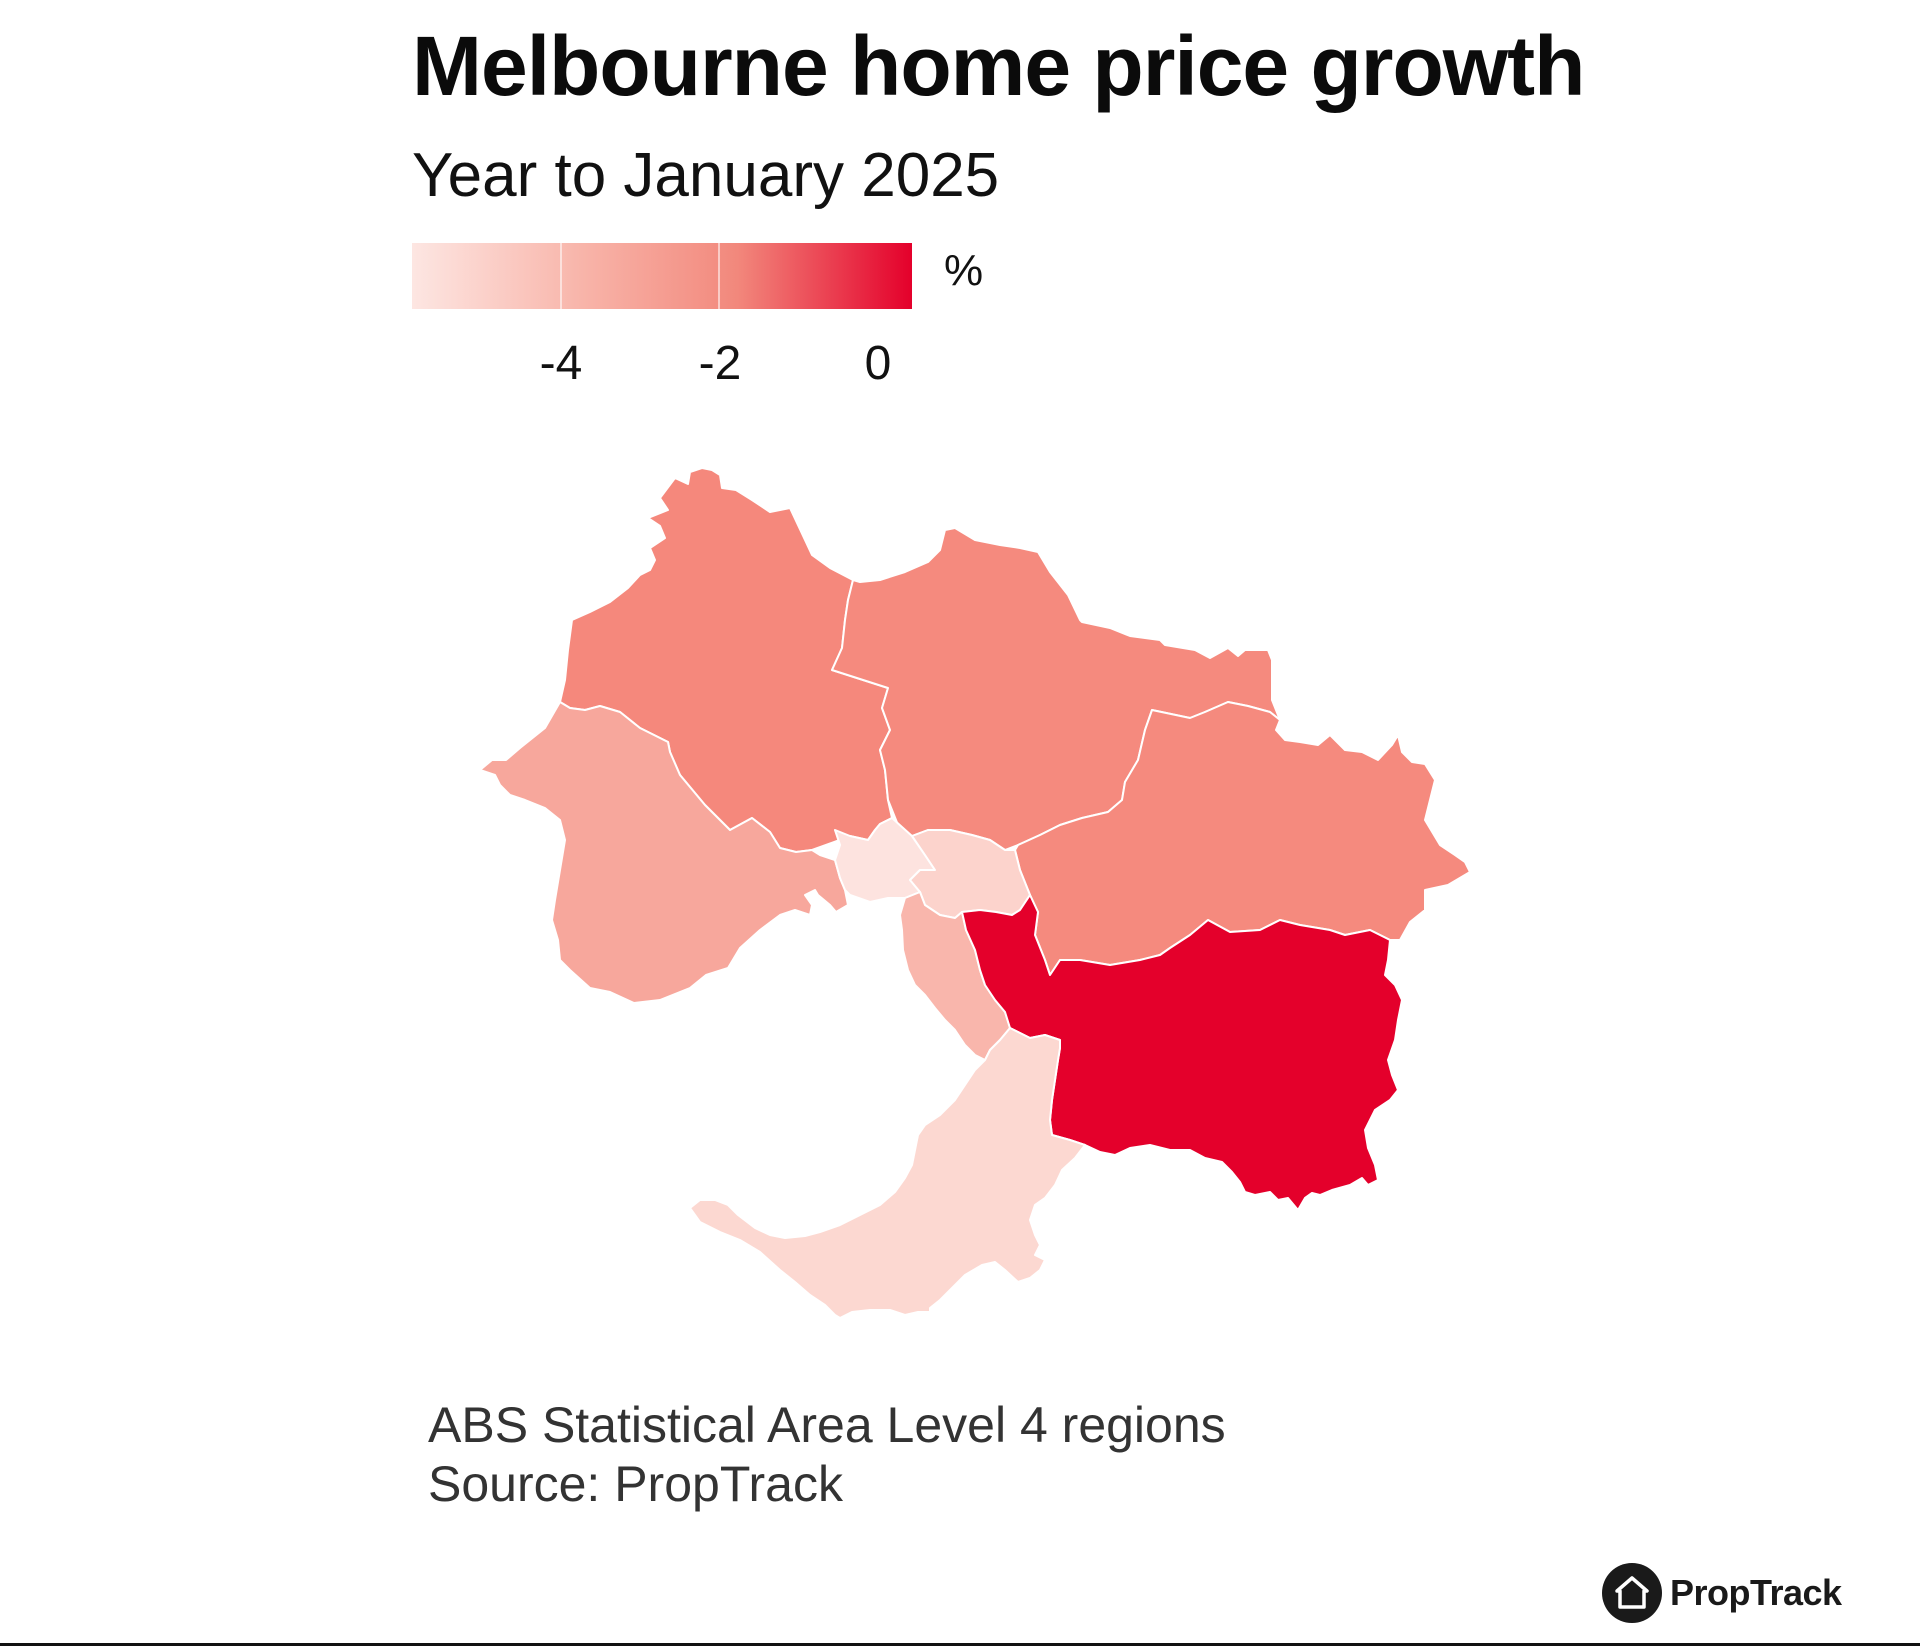  I want to click on color-legend, so click(662, 276).